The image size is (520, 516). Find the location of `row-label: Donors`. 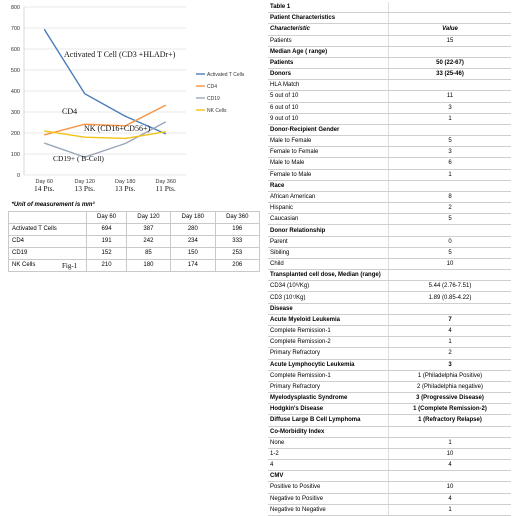

row-label: Donors is located at coordinates (328, 74).